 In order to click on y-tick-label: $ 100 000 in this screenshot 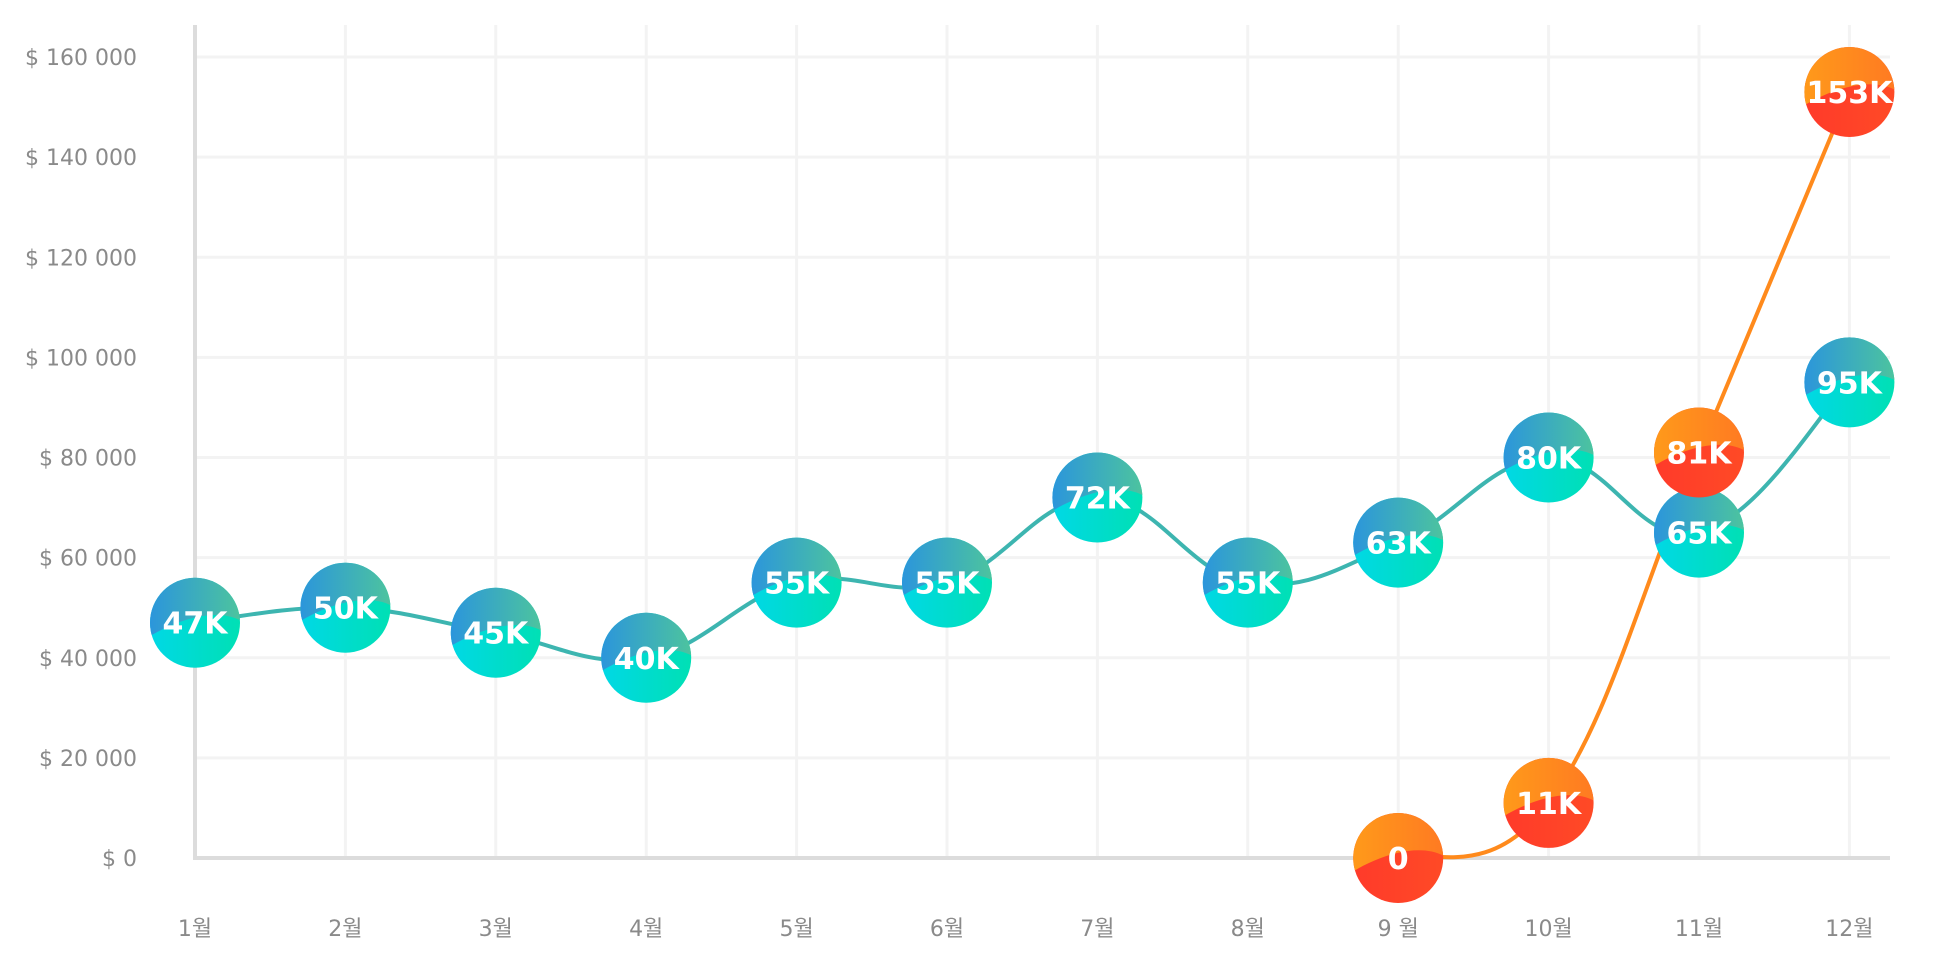, I will do `click(81, 358)`.